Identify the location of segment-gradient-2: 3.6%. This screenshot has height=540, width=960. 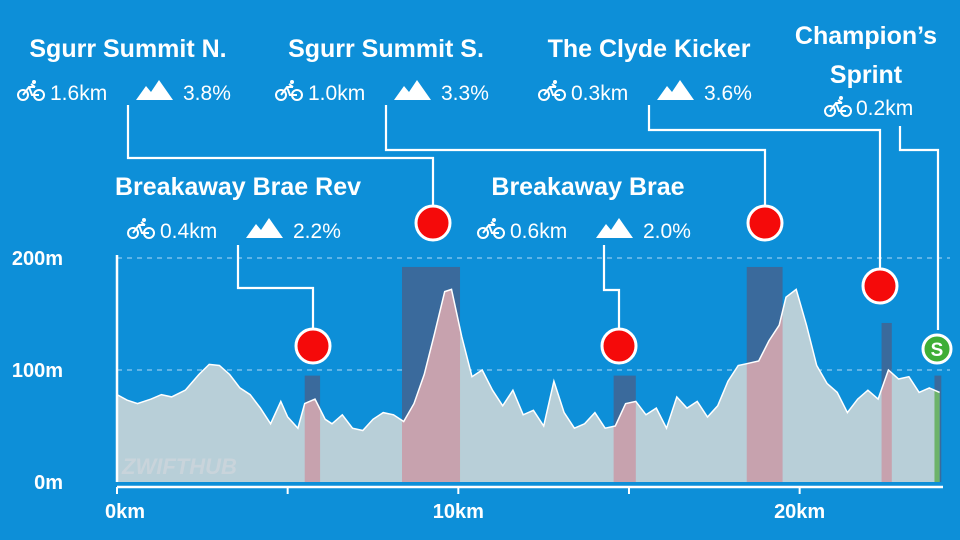
(728, 93).